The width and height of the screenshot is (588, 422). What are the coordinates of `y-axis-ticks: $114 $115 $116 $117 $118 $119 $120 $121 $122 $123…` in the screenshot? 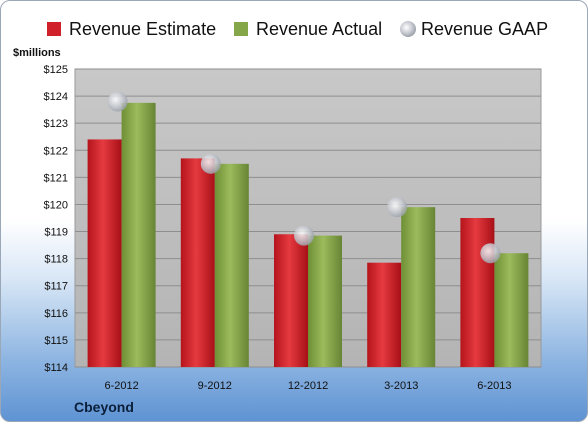 It's located at (56, 219).